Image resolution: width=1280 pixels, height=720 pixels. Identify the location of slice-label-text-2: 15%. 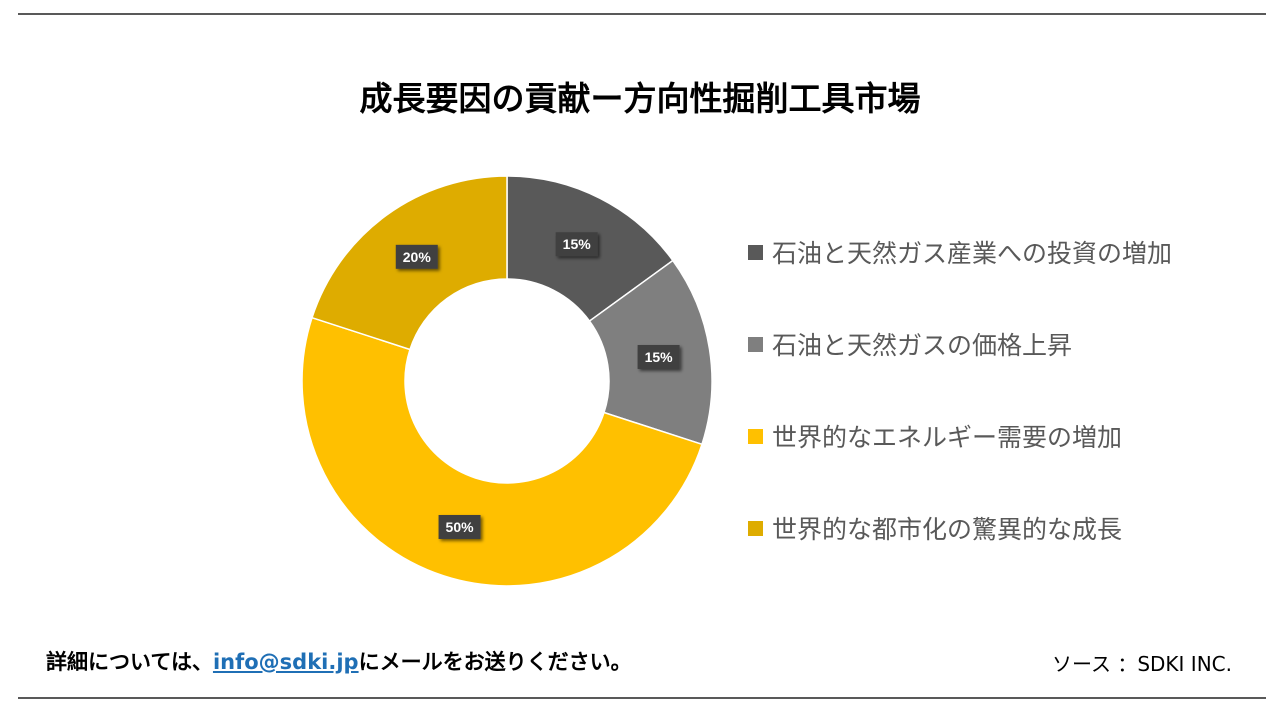
(659, 357).